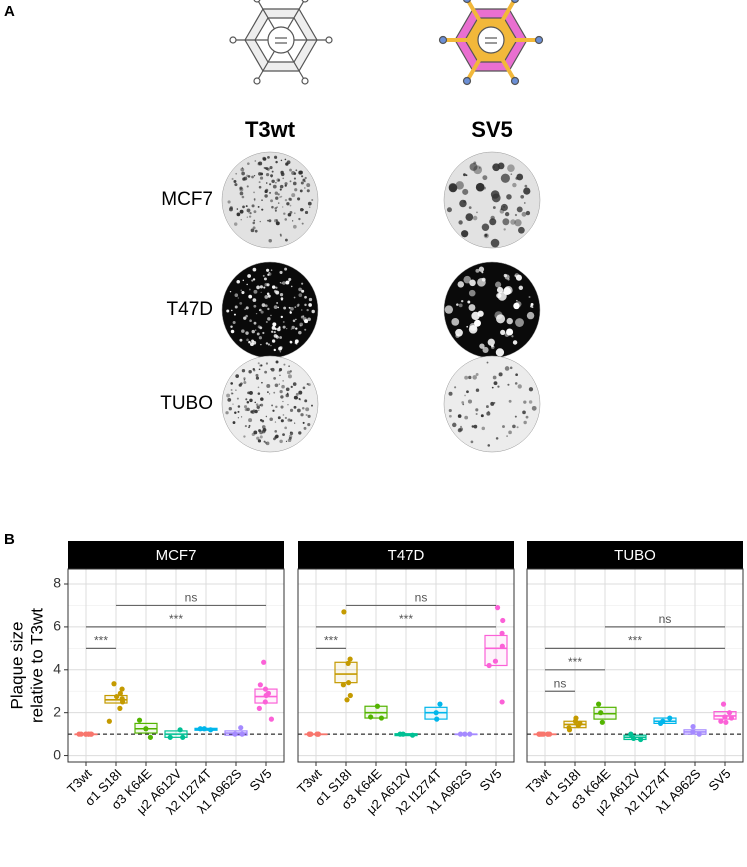 The height and width of the screenshot is (867, 747). What do you see at coordinates (187, 199) in the screenshot?
I see `row-label: MCF7` at bounding box center [187, 199].